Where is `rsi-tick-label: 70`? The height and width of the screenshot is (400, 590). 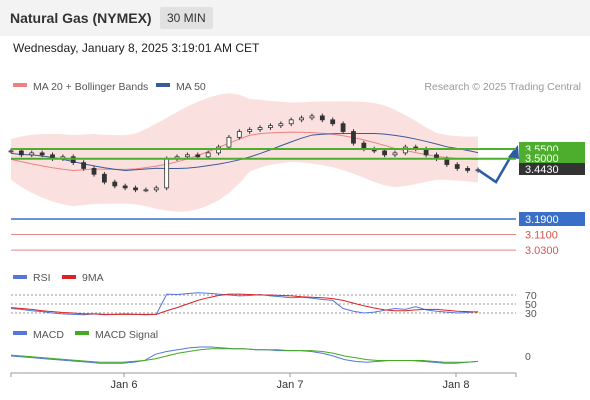
rsi-tick-label: 70 is located at coordinates (531, 296).